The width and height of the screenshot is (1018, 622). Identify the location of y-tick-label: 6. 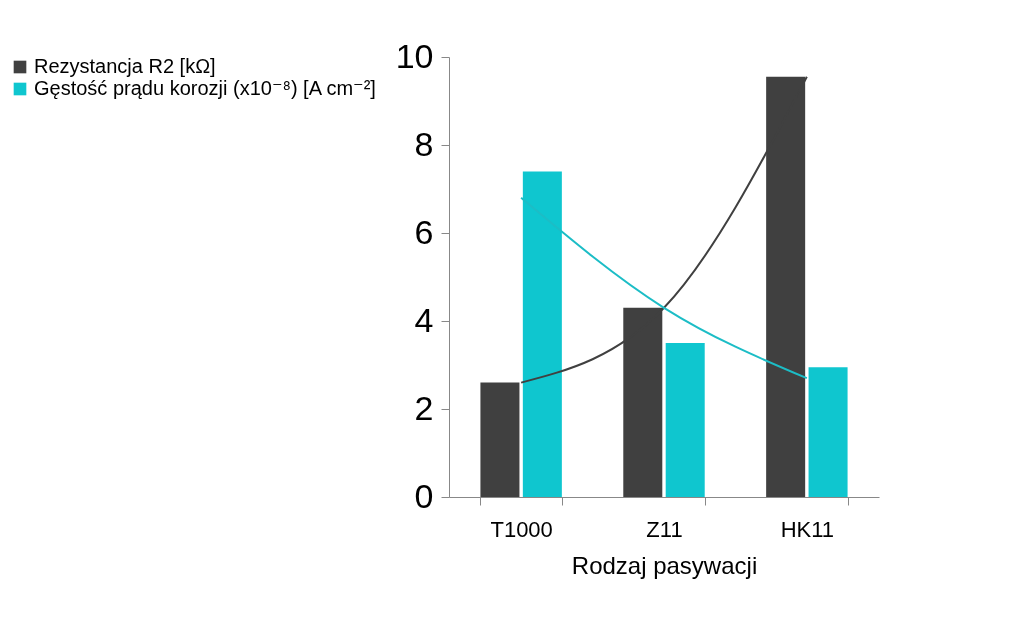
(424, 231).